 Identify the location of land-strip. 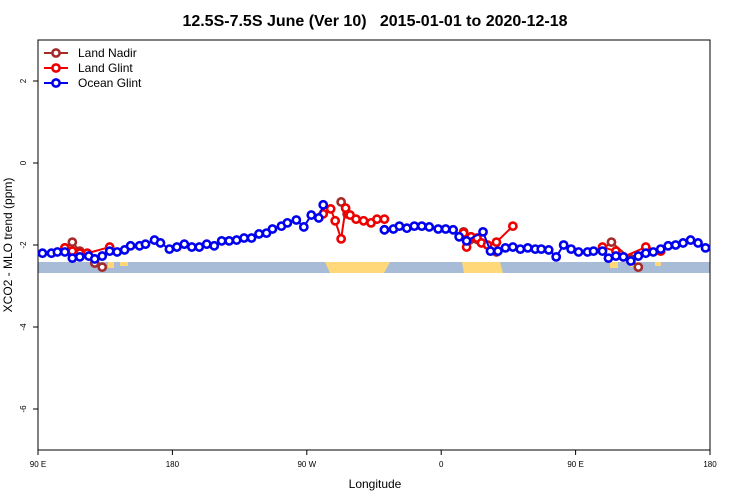
(374, 267).